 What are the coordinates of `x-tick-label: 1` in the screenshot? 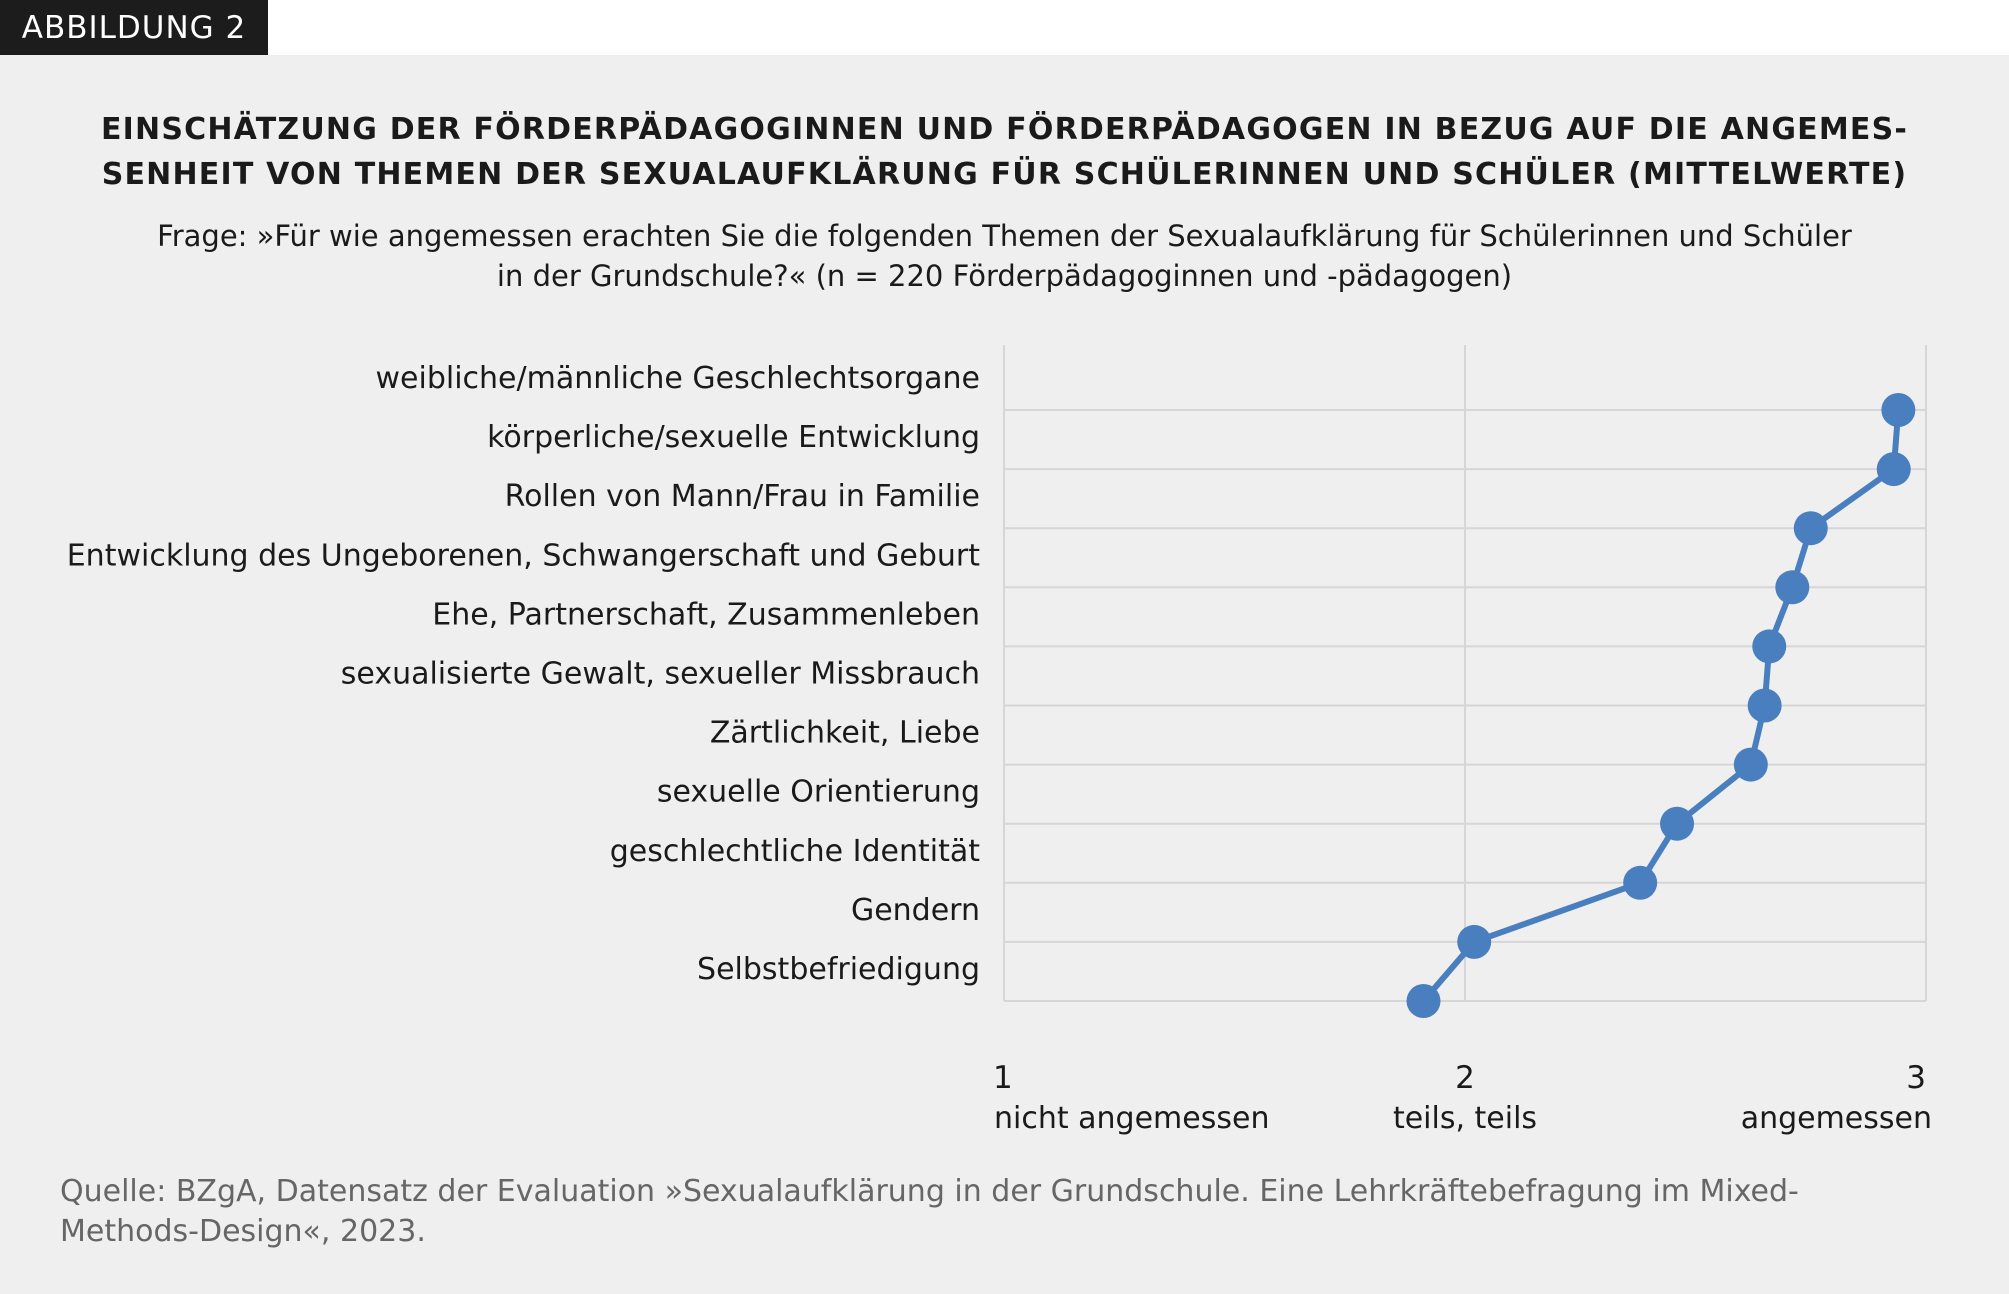 It's located at (1003, 1078).